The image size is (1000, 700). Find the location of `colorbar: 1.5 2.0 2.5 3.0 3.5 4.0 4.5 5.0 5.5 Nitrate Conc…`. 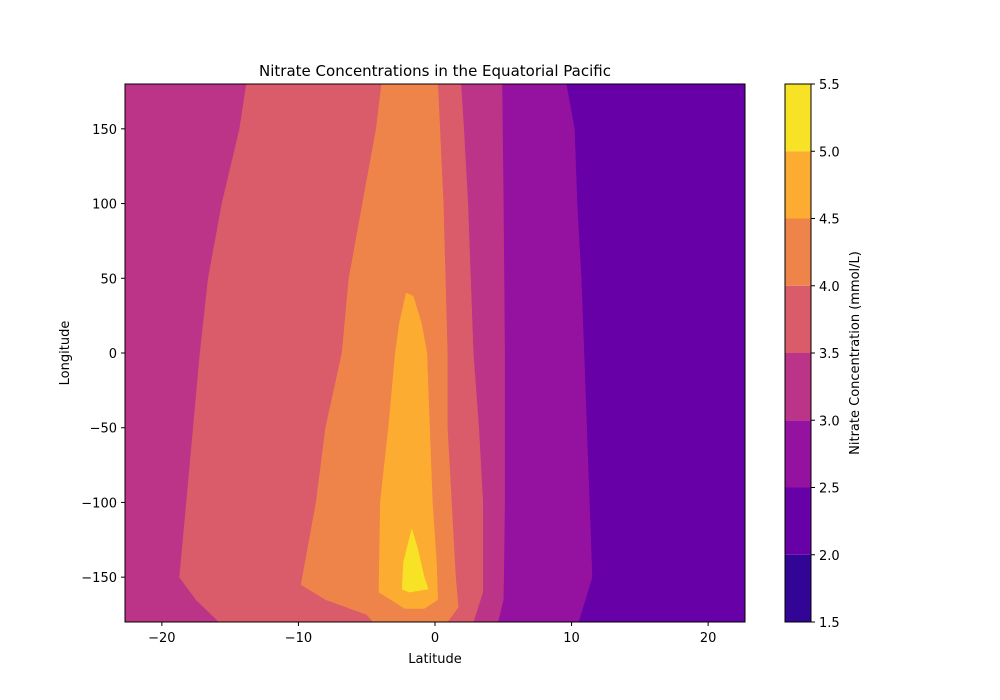

colorbar: 1.5 2.0 2.5 3.0 3.5 4.0 4.5 5.0 5.5 Nitrate Conc… is located at coordinates (823, 354).